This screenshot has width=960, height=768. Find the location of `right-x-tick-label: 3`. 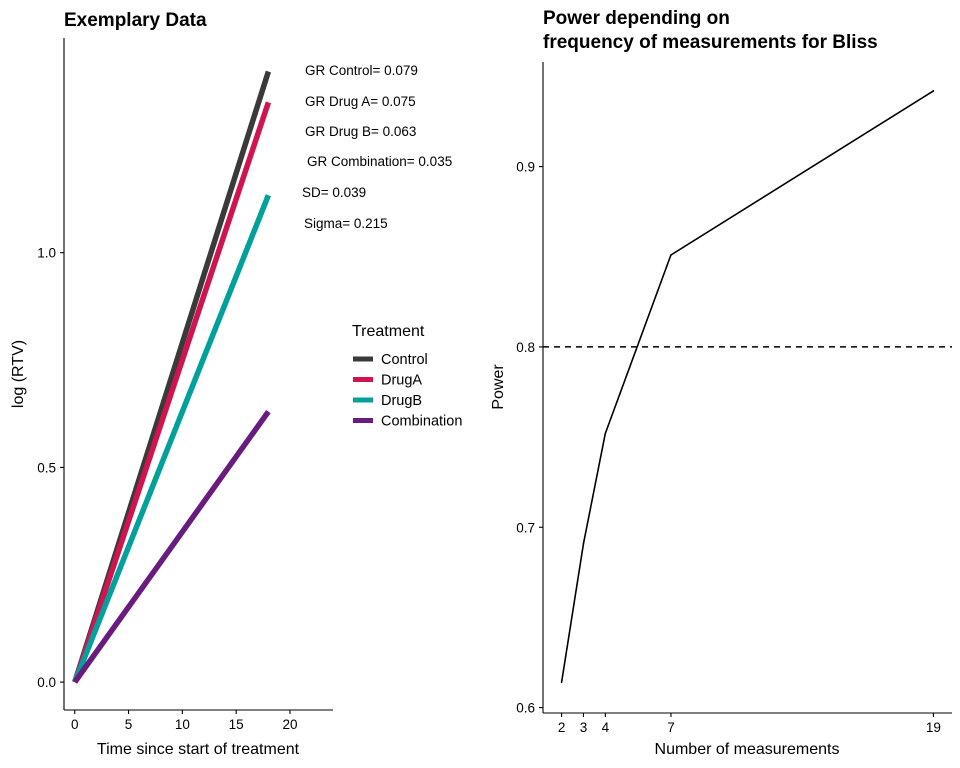

right-x-tick-label: 3 is located at coordinates (584, 727).